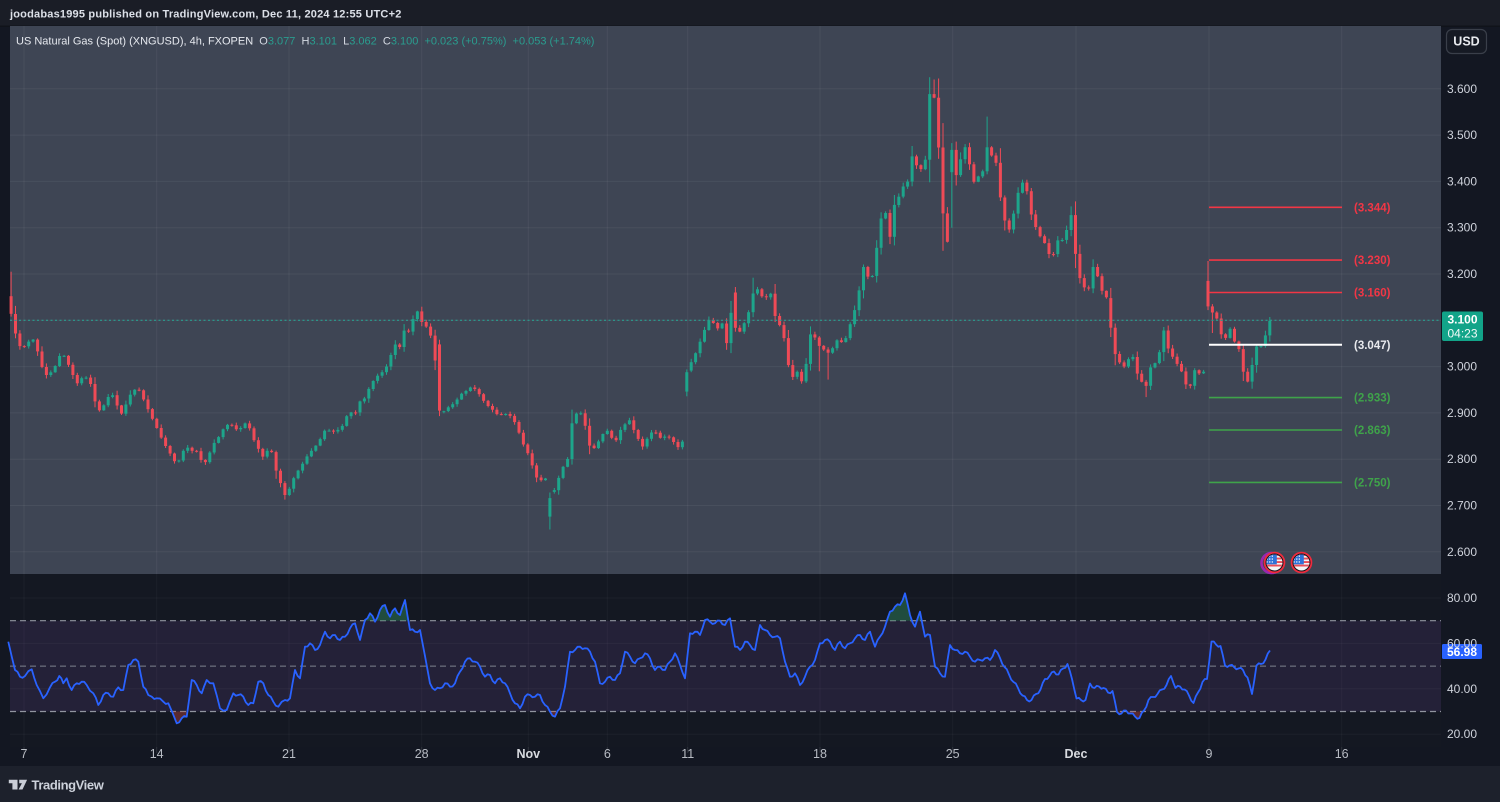 This screenshot has width=1500, height=802. Describe the element at coordinates (528, 754) in the screenshot. I see `svg-text: Nov` at that location.